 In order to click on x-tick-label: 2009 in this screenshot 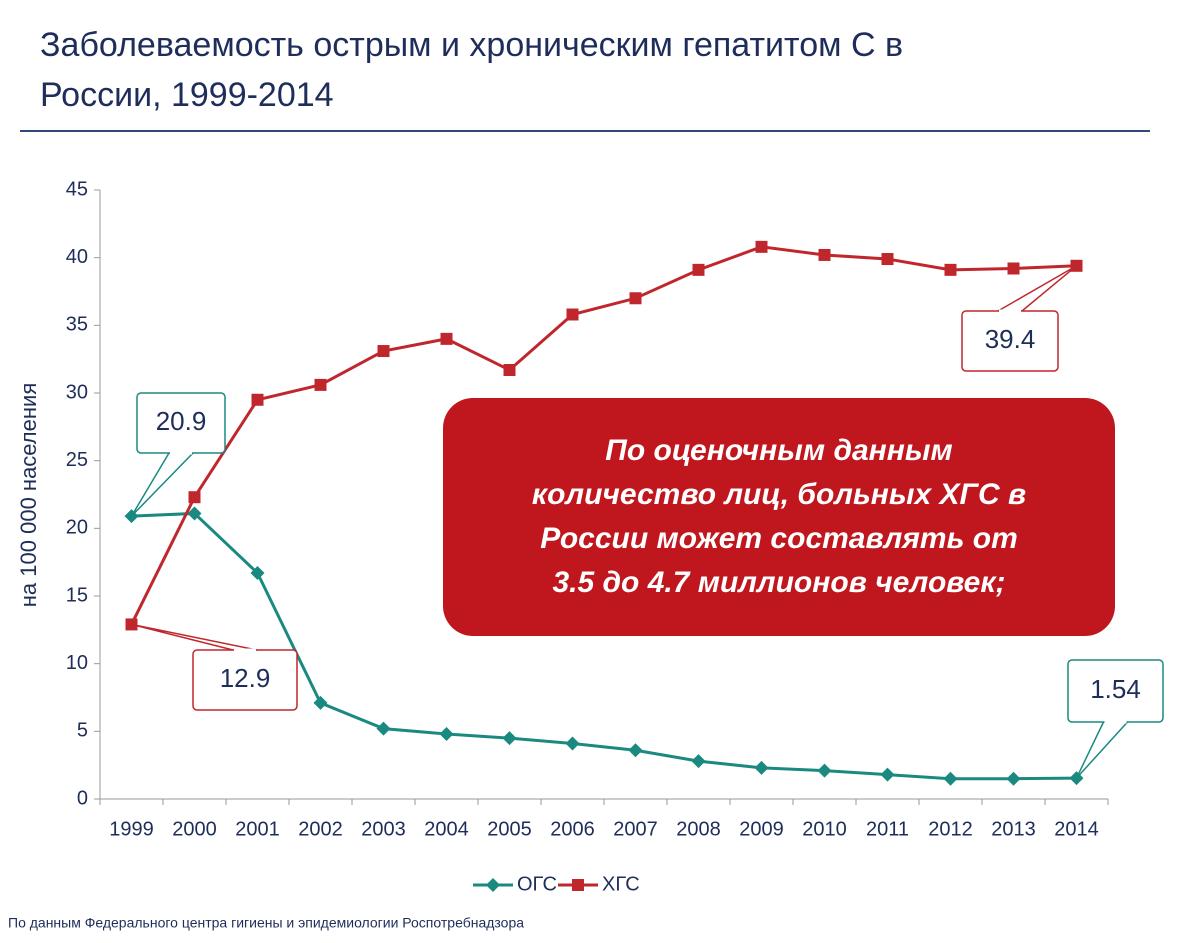, I will do `click(761, 829)`.